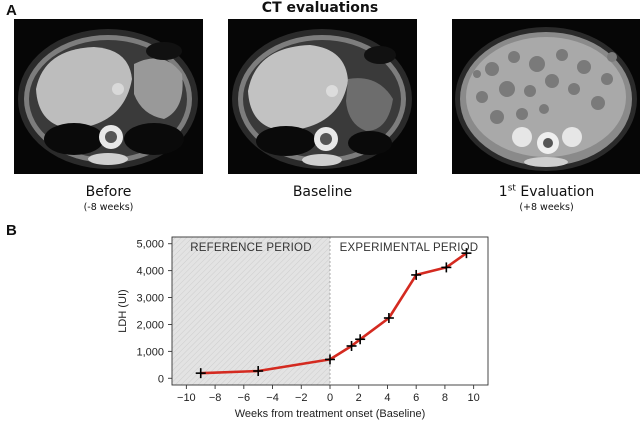 The height and width of the screenshot is (426, 640). I want to click on y-tick-label: 0, so click(161, 379).